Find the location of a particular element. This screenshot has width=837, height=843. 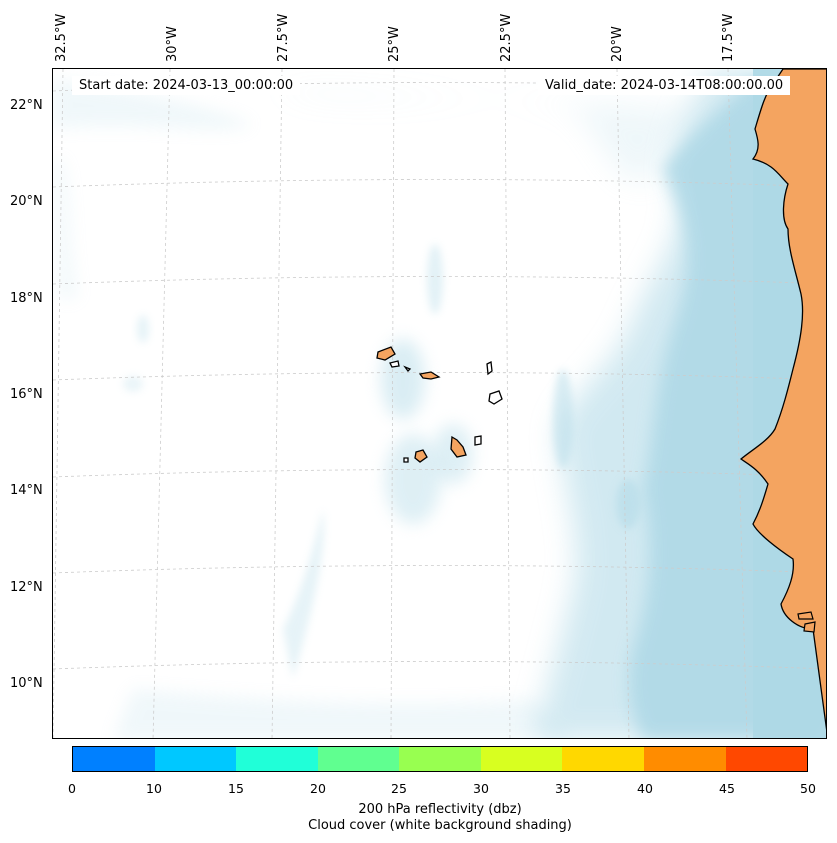

colorbar-label-reflectivity: 200 hPa reflectivity (dbz) is located at coordinates (440, 809).